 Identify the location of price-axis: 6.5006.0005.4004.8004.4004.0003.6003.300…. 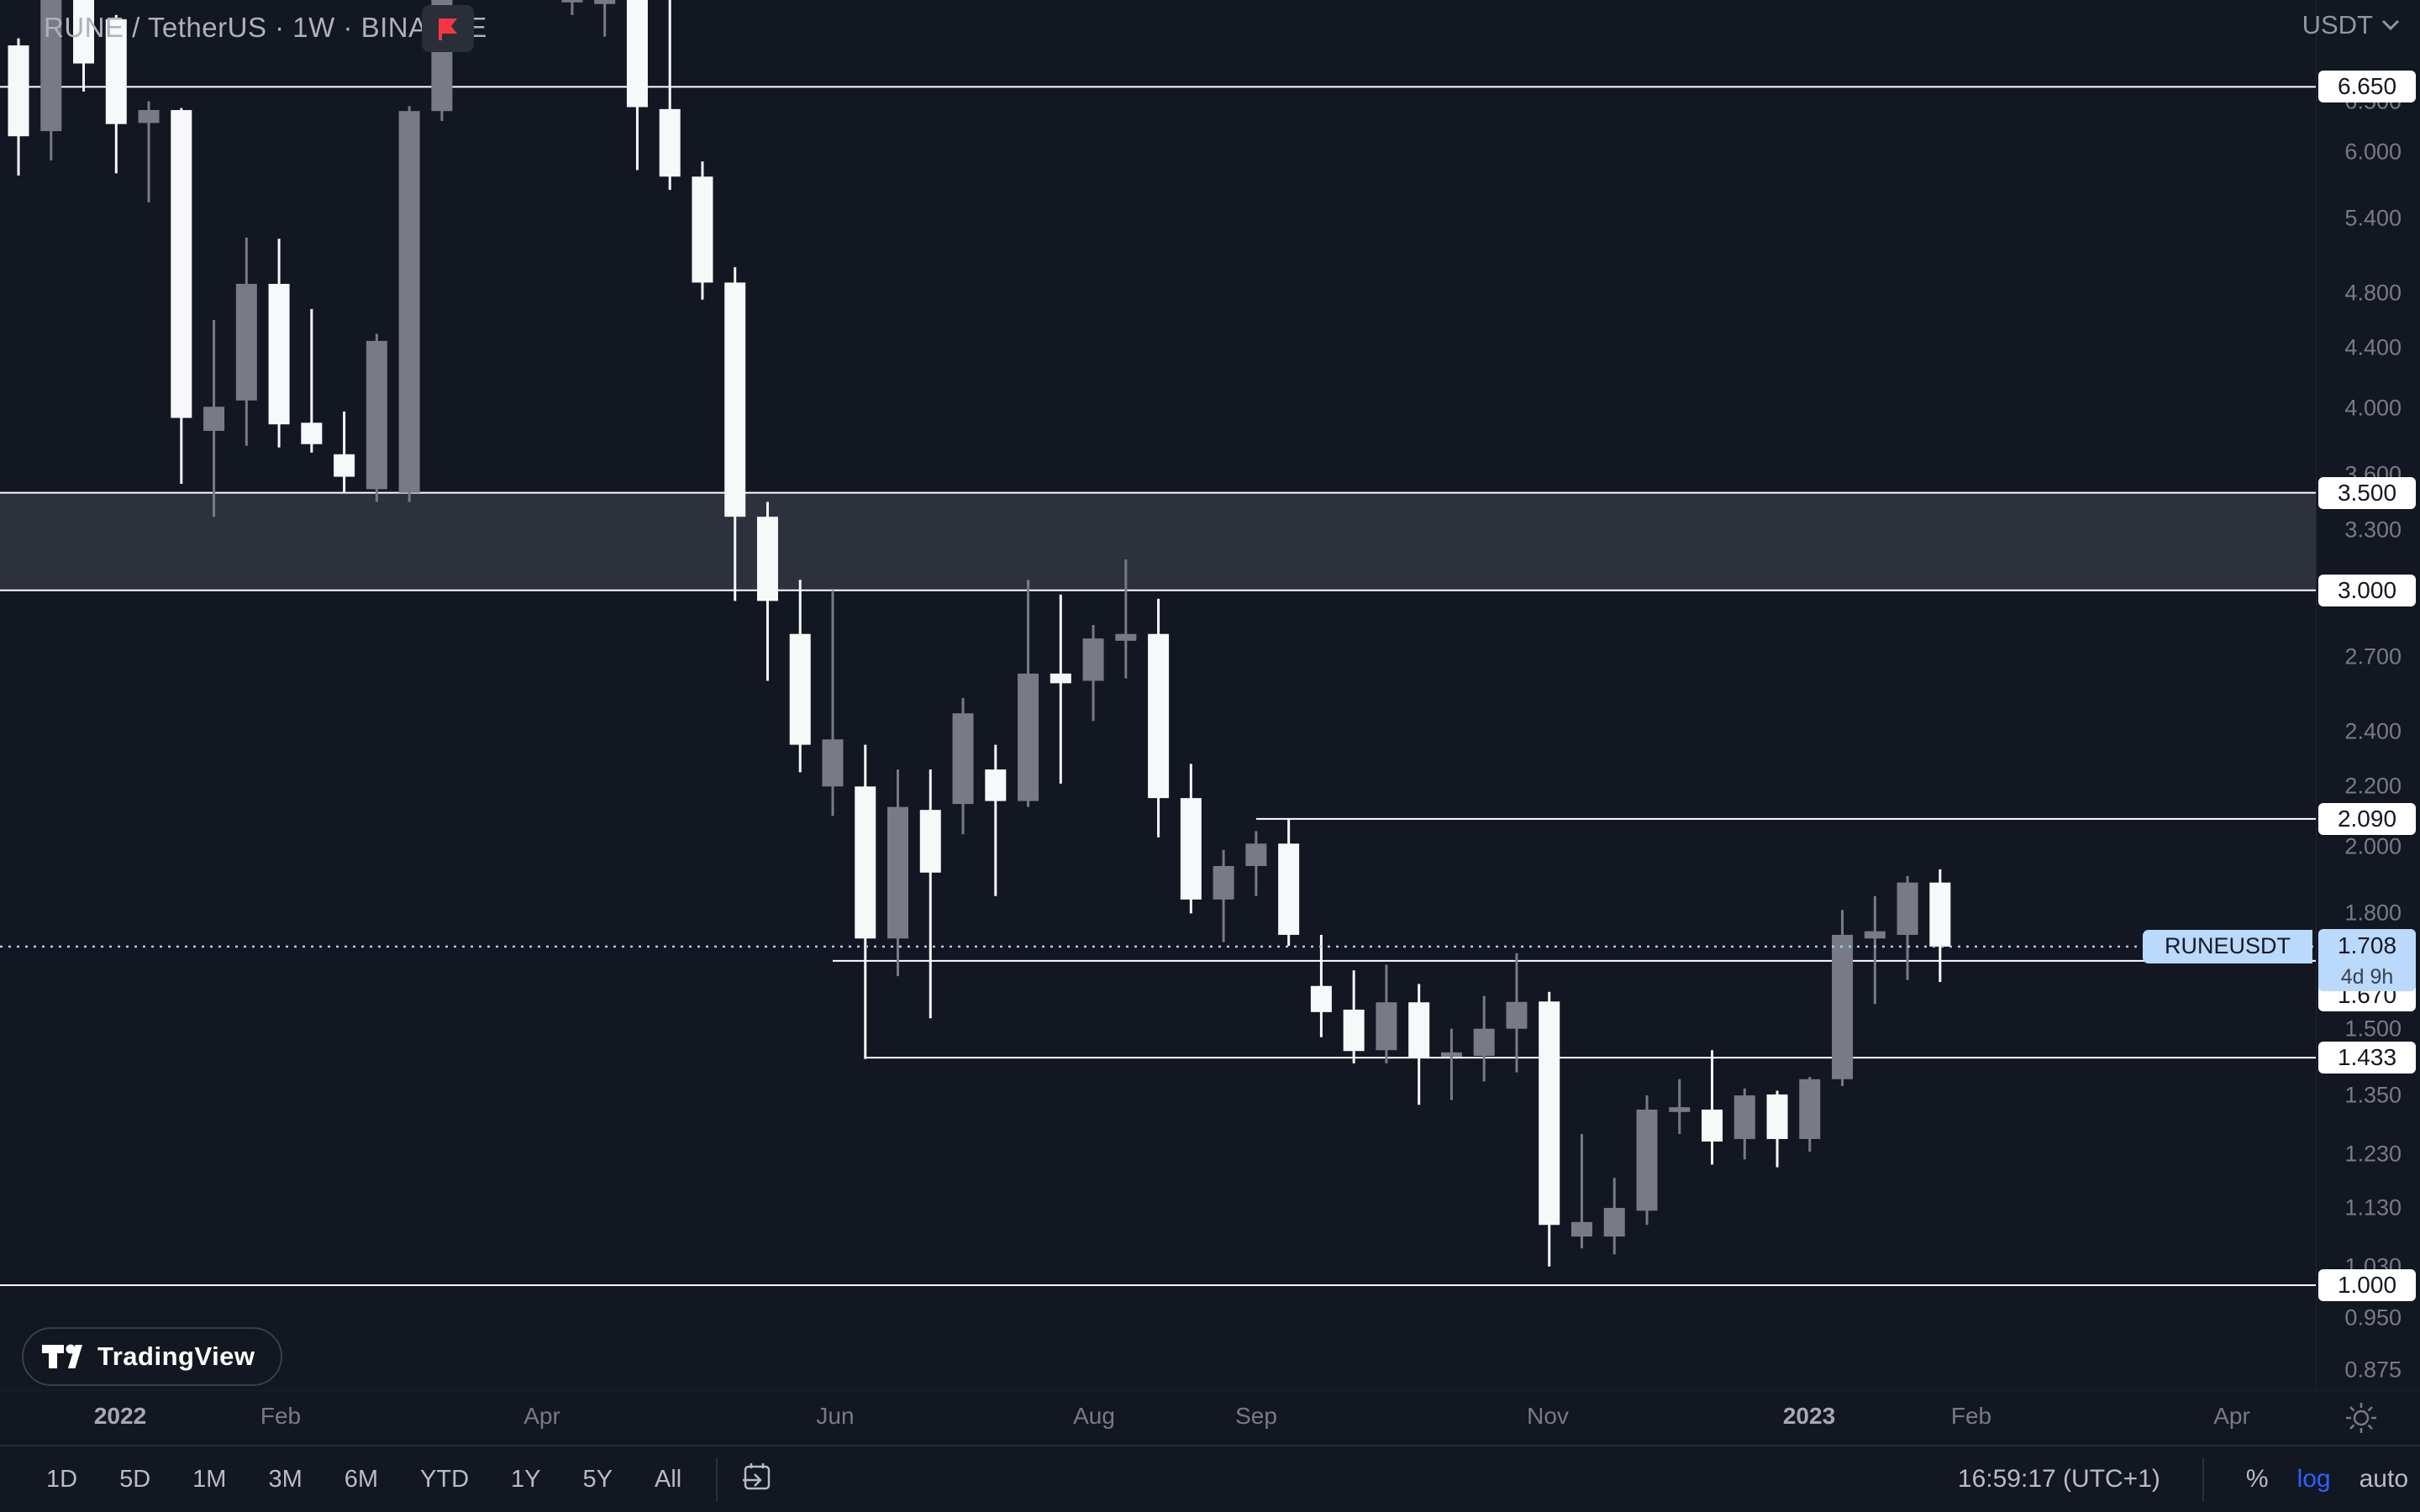
(2368, 695).